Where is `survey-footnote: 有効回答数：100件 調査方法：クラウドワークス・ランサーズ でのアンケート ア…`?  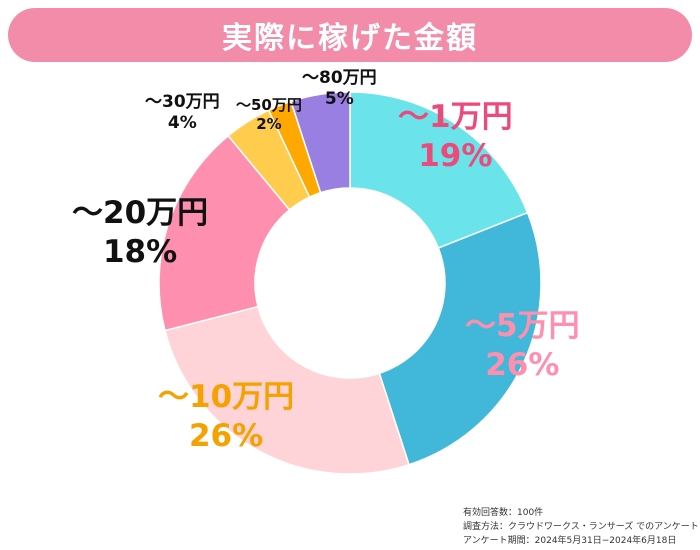 survey-footnote: 有効回答数：100件 調査方法：クラウドワークス・ランサーズ でのアンケート ア… is located at coordinates (581, 527).